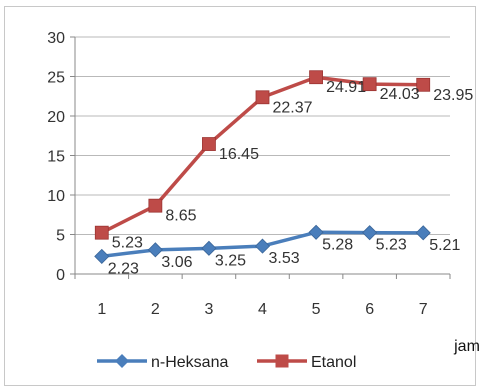 The height and width of the screenshot is (392, 485). I want to click on y-tick-label: 15, so click(56, 157).